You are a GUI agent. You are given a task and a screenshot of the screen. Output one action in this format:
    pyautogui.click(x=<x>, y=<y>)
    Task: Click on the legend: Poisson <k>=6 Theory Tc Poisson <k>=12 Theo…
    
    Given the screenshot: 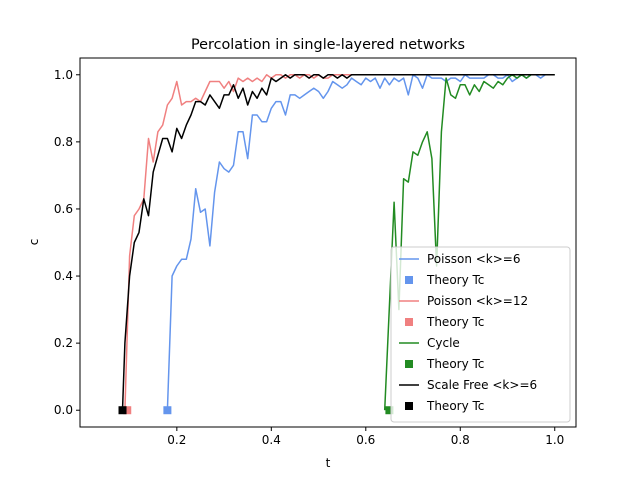 What is the action you would take?
    pyautogui.click(x=480, y=334)
    